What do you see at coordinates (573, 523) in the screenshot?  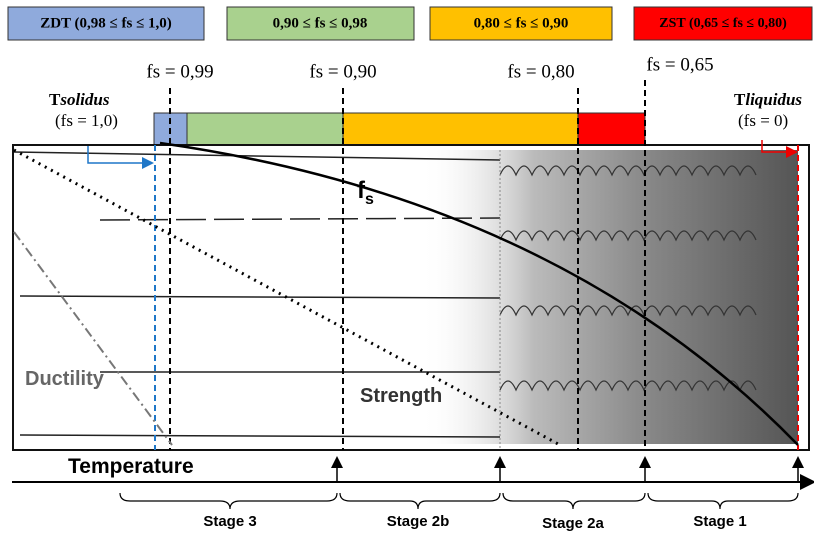 I see `stage-label: Stage 2a` at bounding box center [573, 523].